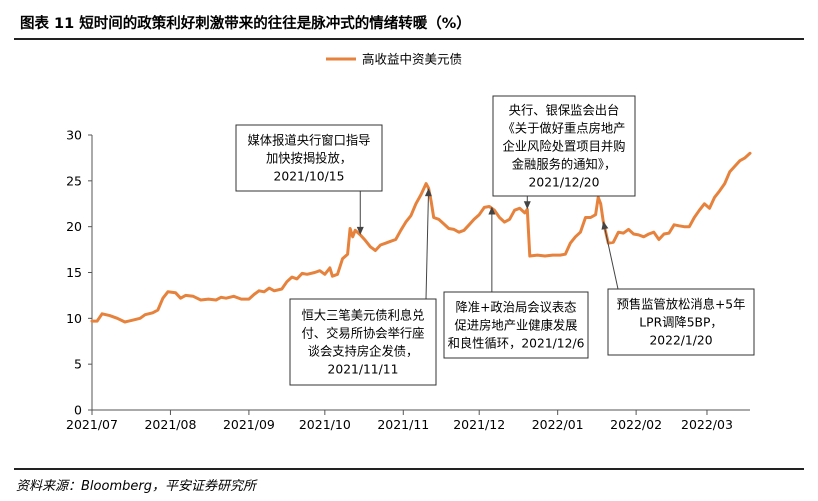 This screenshot has width=818, height=501. Describe the element at coordinates (74, 180) in the screenshot. I see `y-tick-label: 25` at that location.